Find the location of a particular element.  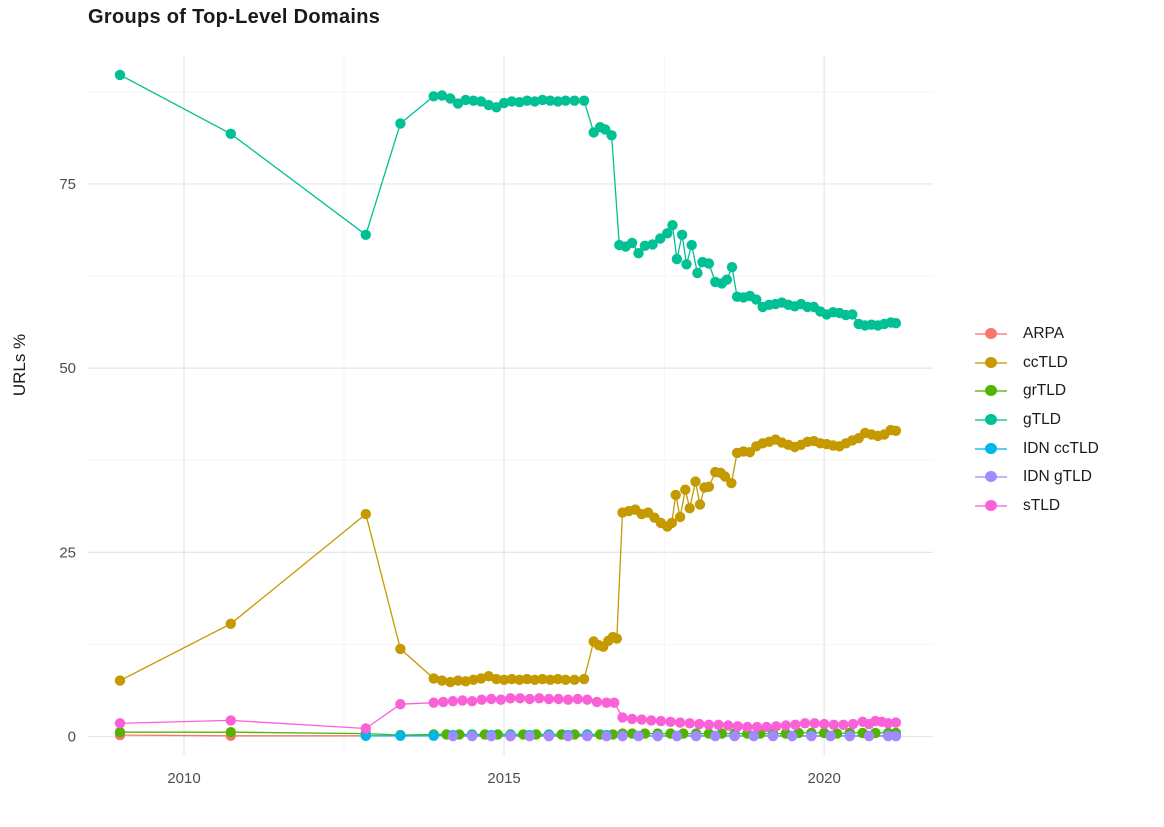

x-axis-tick-labels: 2010 2015 2020 is located at coordinates (504, 778).